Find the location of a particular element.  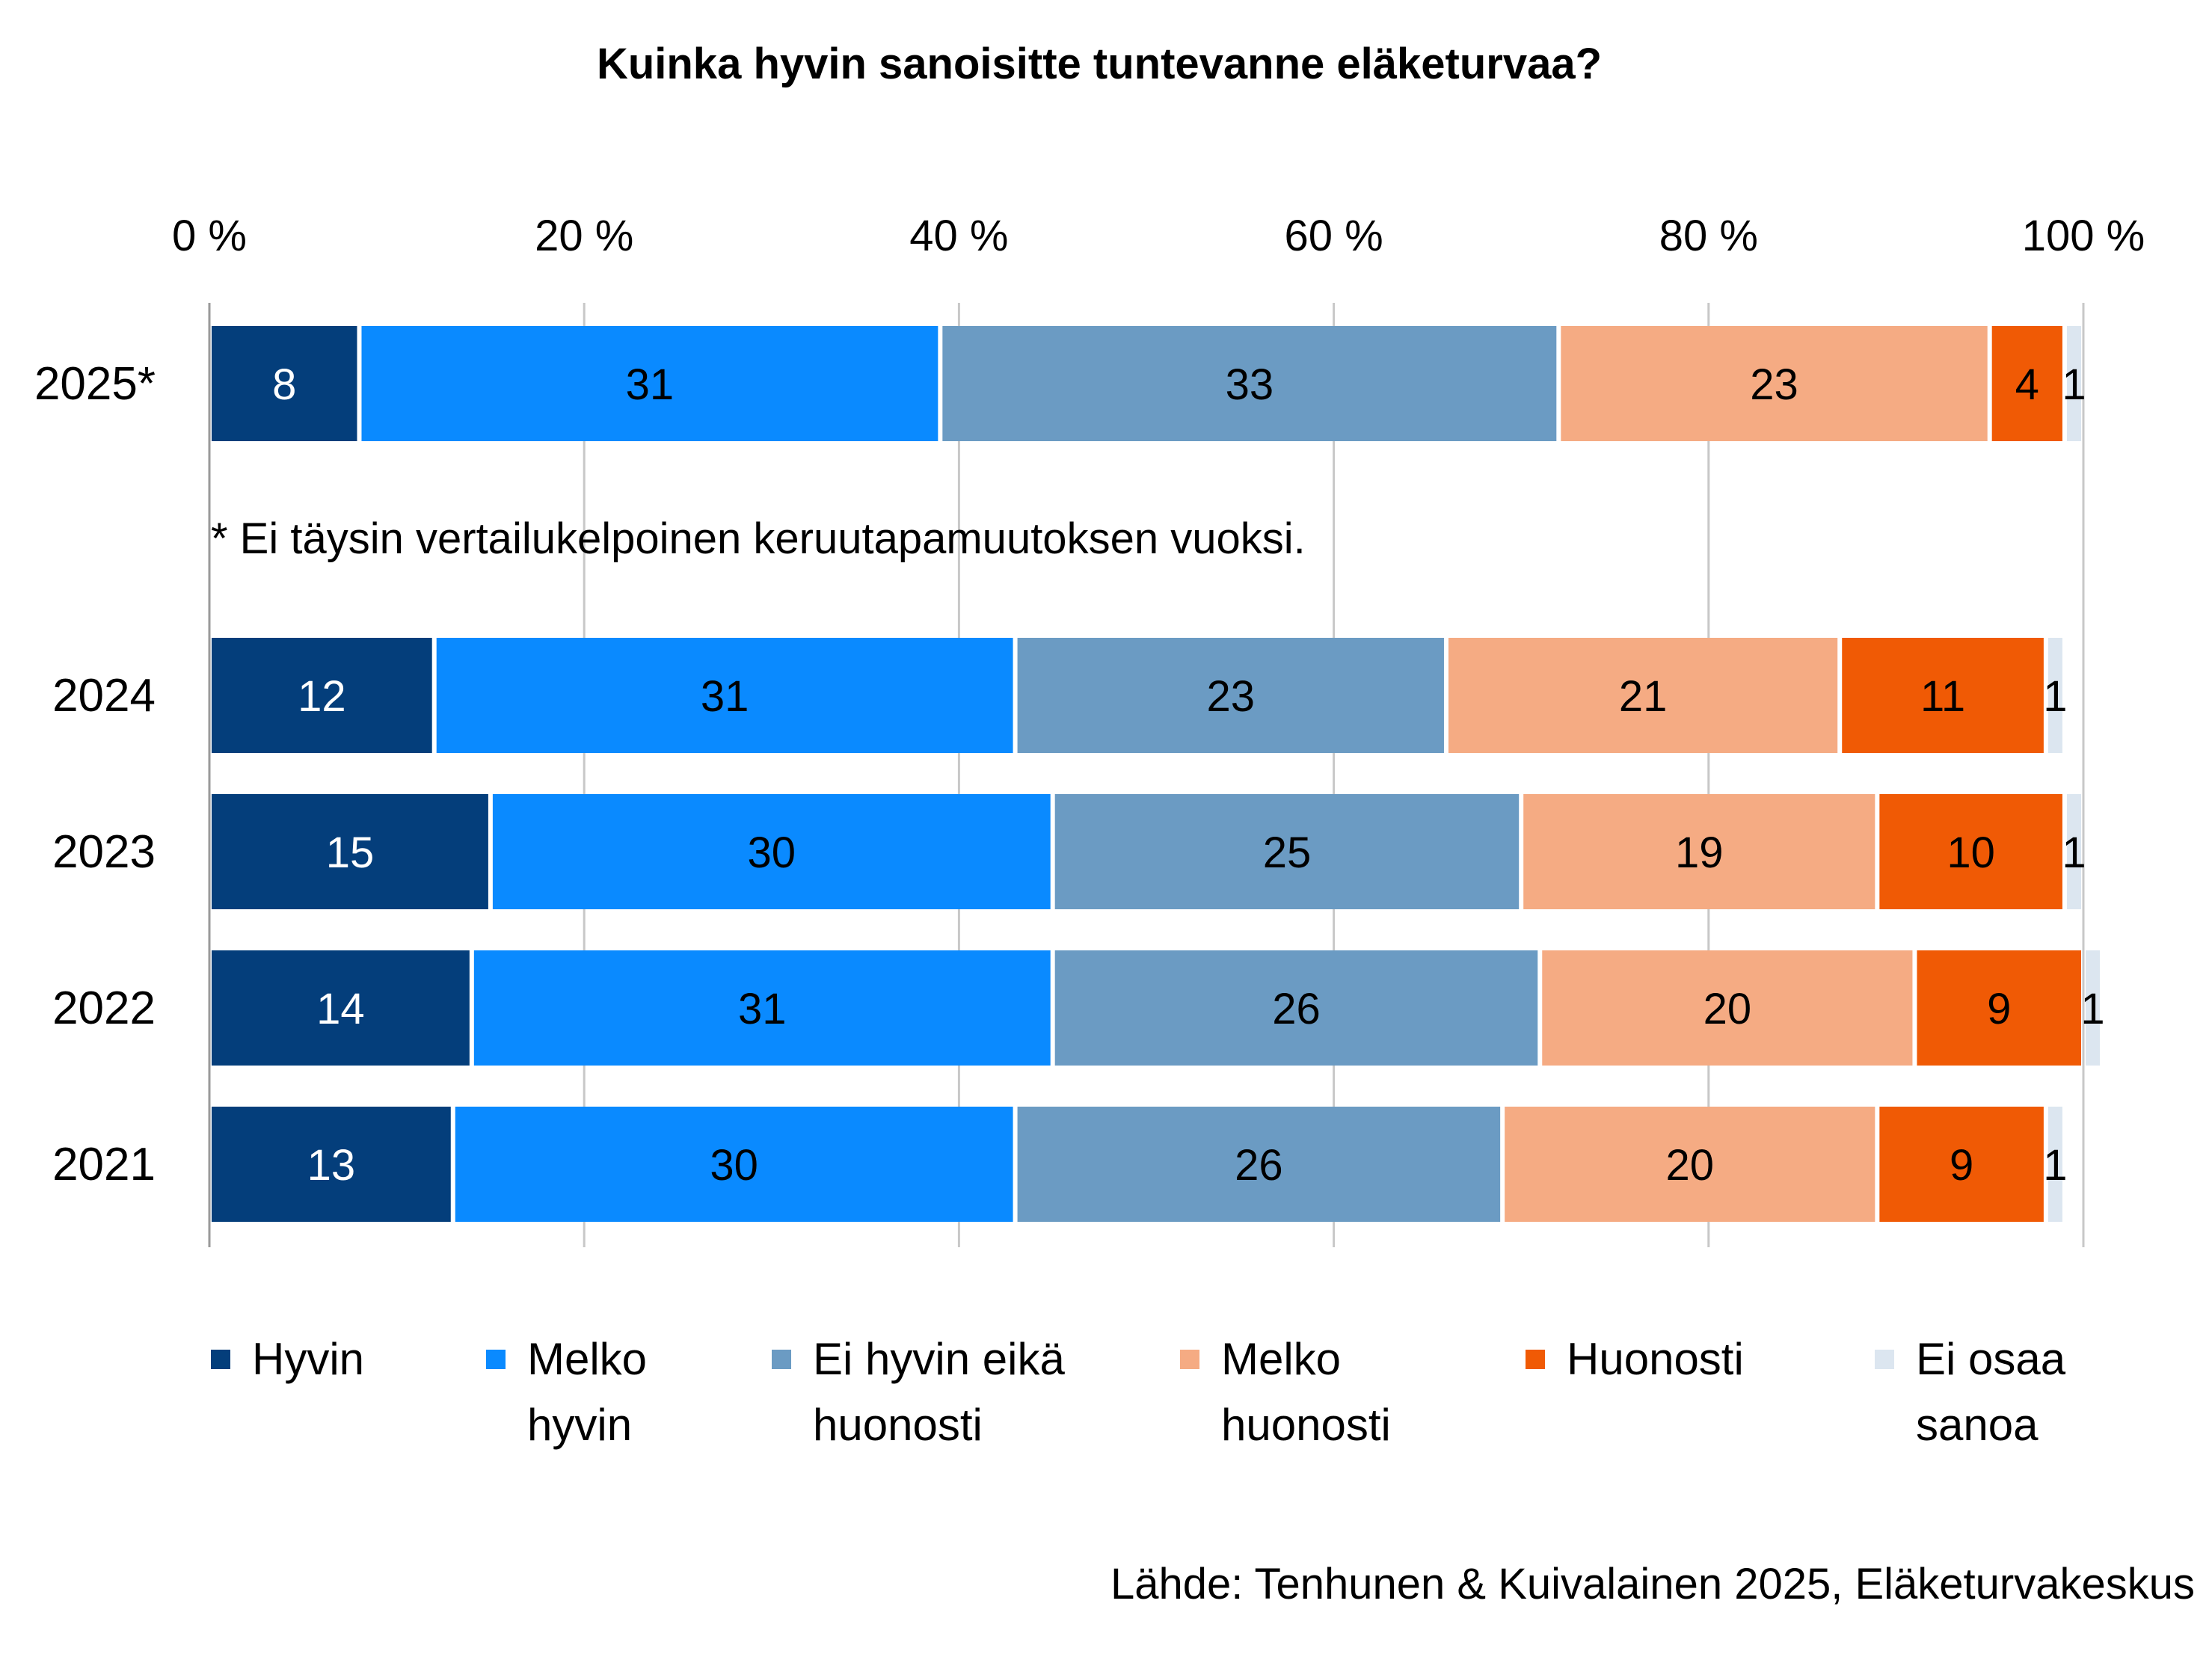

legend-label: Ei hyvin eikä is located at coordinates (939, 1359).